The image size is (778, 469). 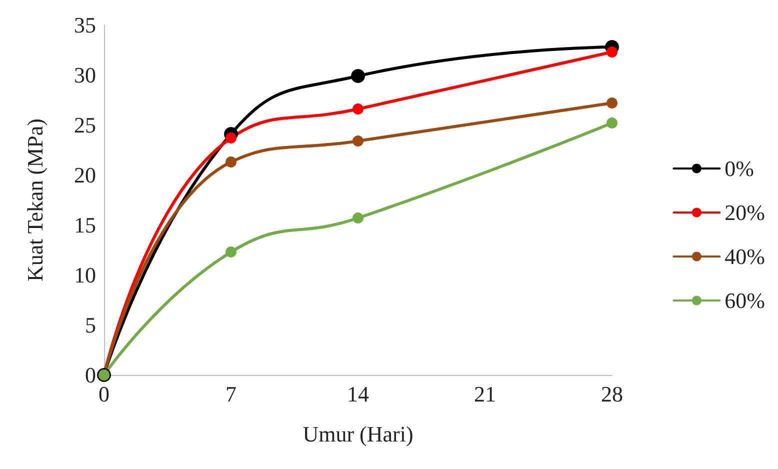 What do you see at coordinates (744, 212) in the screenshot?
I see `legend-label: 20%` at bounding box center [744, 212].